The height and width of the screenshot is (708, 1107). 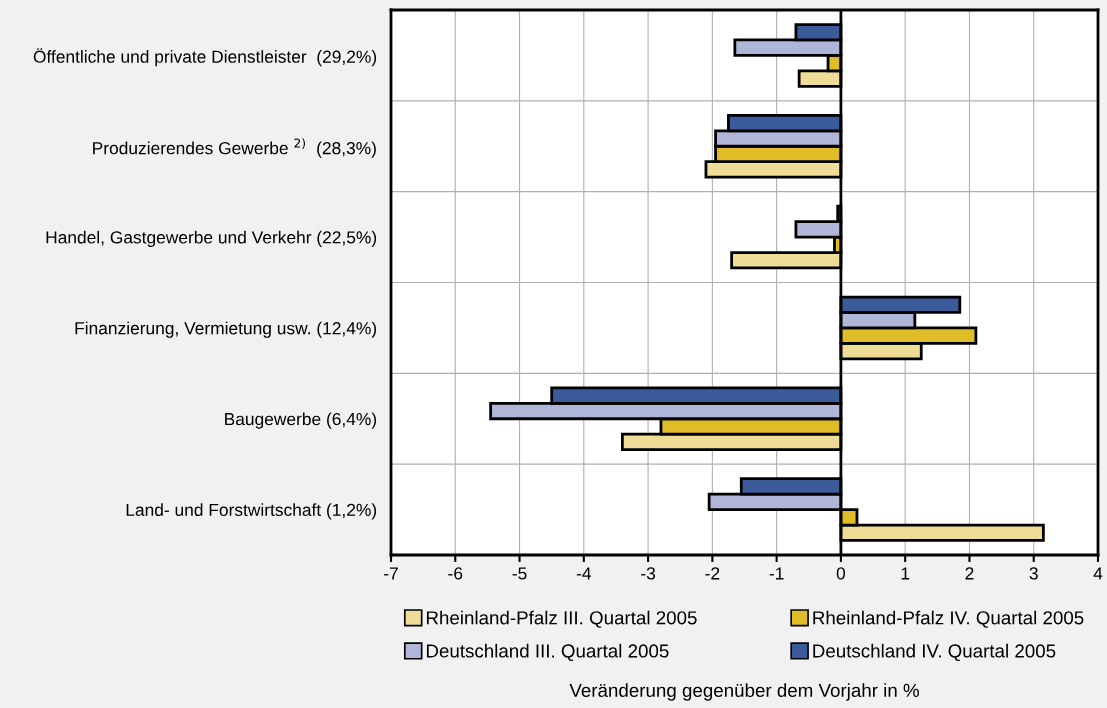 I want to click on x-tick-label: -3, so click(x=648, y=573).